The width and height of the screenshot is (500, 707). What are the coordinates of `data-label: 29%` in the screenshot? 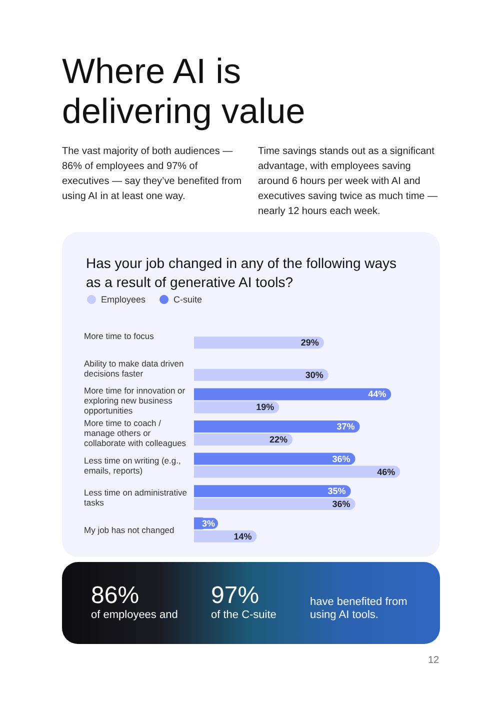 It's located at (309, 343).